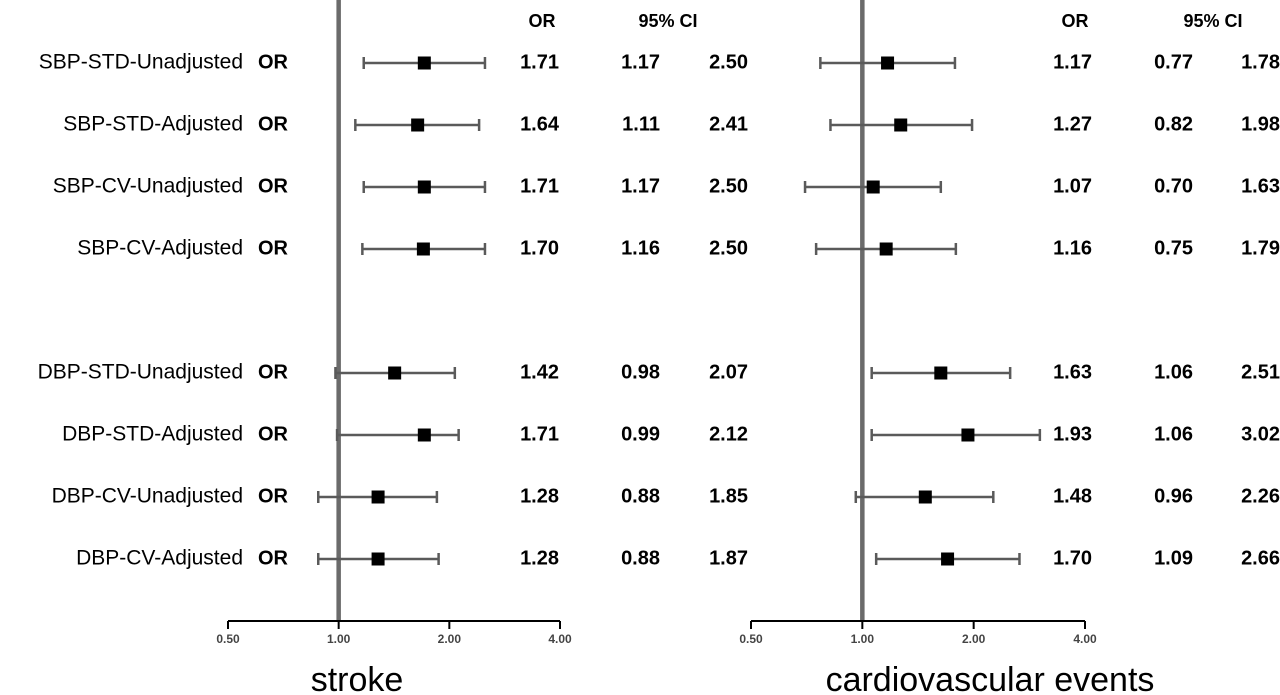 This screenshot has height=695, width=1280. I want to click on ci-lower-value: 1.09, so click(1173, 558).